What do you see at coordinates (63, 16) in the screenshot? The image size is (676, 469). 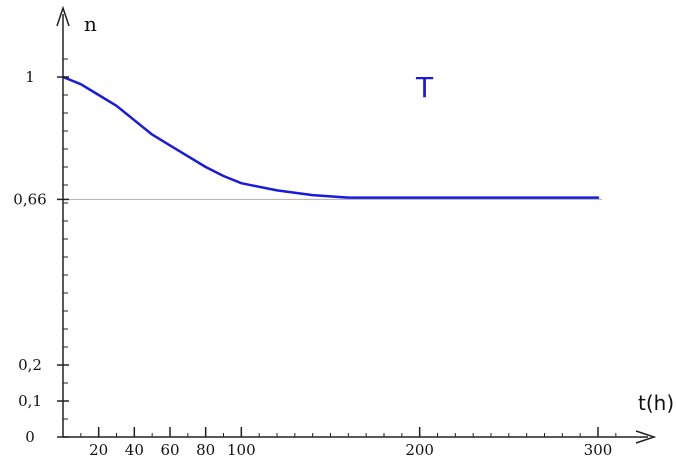 I see `y-axis-arrowhead` at bounding box center [63, 16].